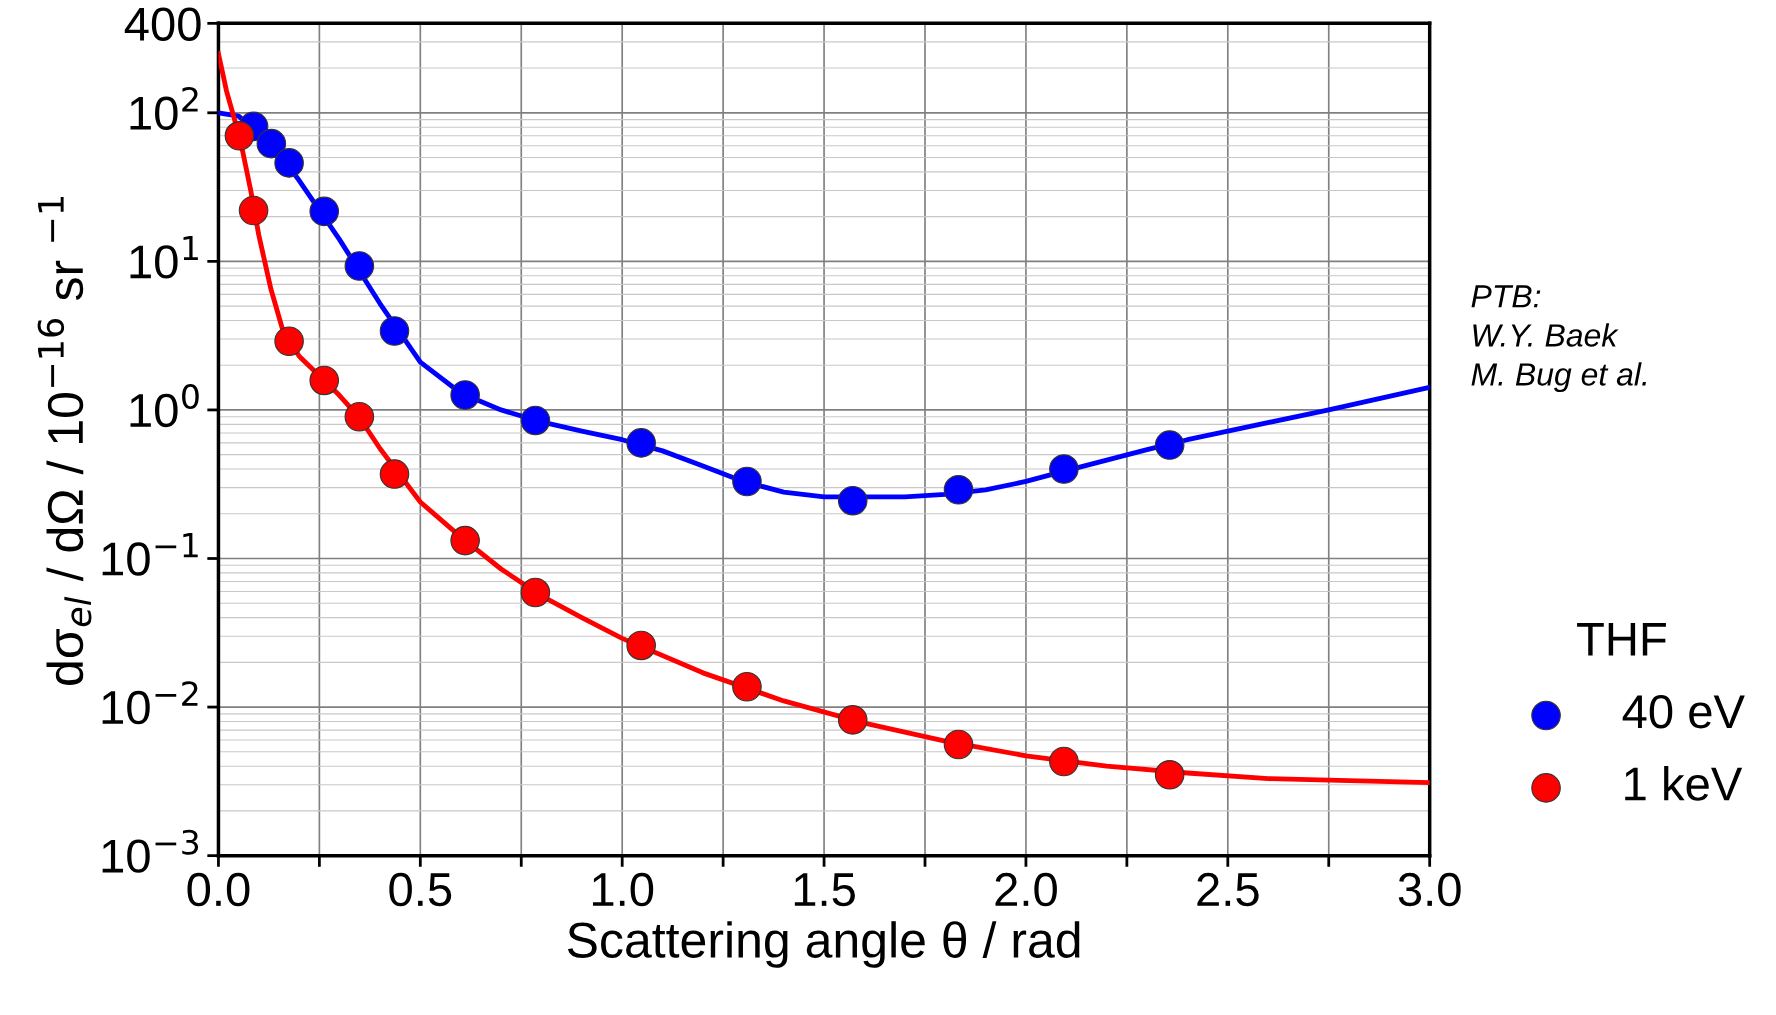  I want to click on x-tick-label: 3.0, so click(1429, 889).